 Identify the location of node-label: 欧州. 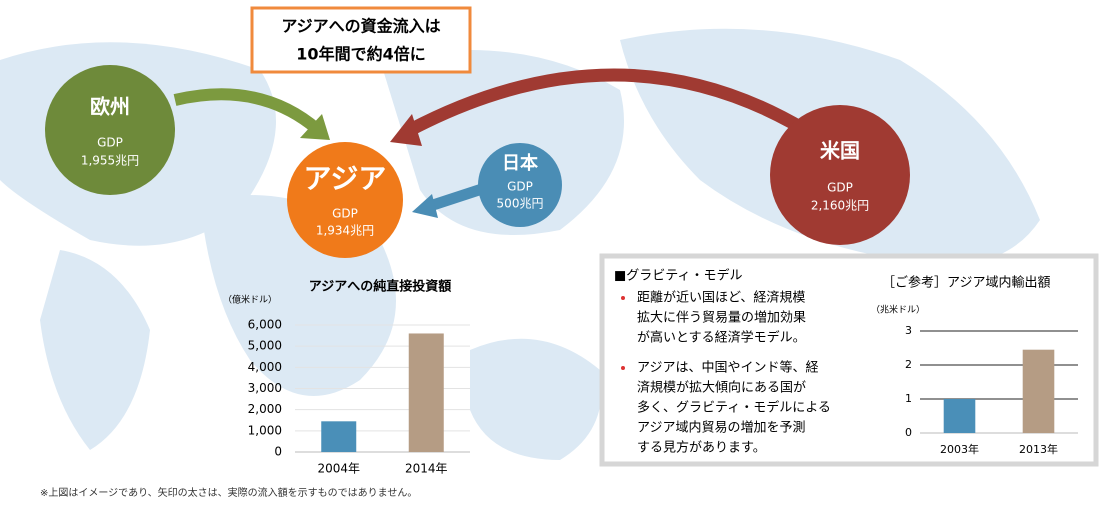
(110, 107).